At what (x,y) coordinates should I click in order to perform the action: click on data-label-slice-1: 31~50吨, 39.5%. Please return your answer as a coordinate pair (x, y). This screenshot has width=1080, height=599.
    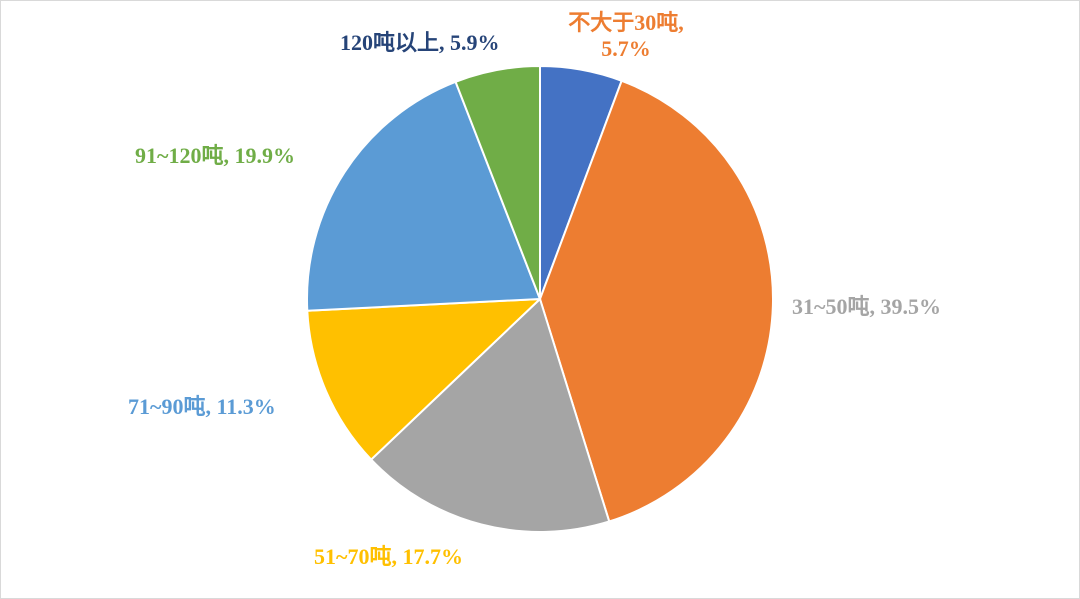
    Looking at the image, I should click on (866, 306).